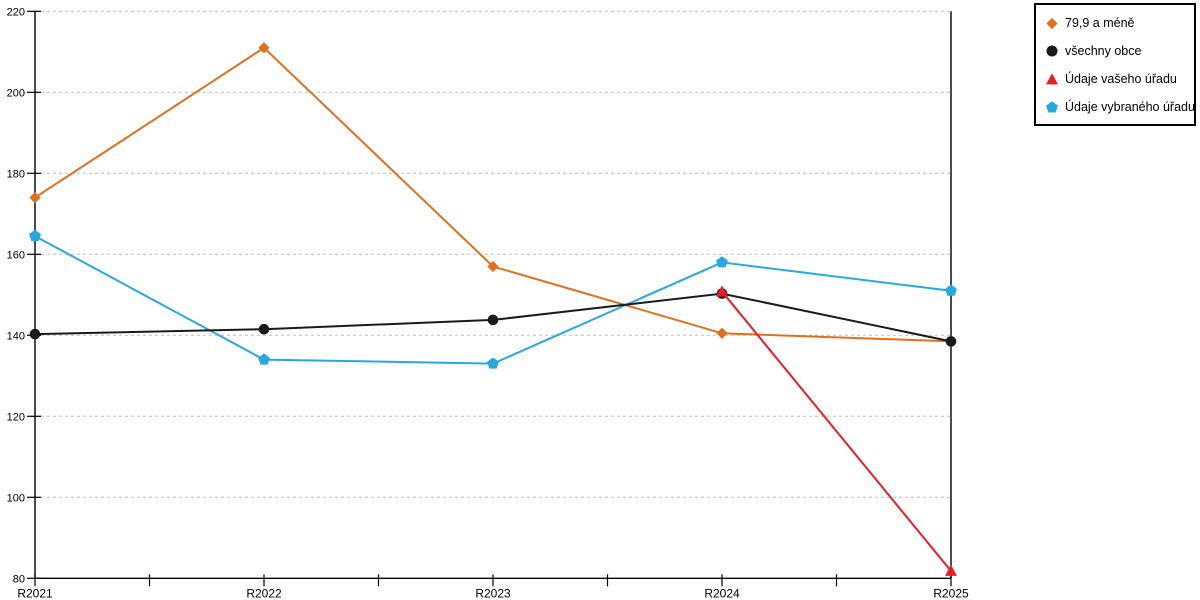 This screenshot has width=1200, height=600. I want to click on legend-item-1: všechny obce, so click(1119, 51).